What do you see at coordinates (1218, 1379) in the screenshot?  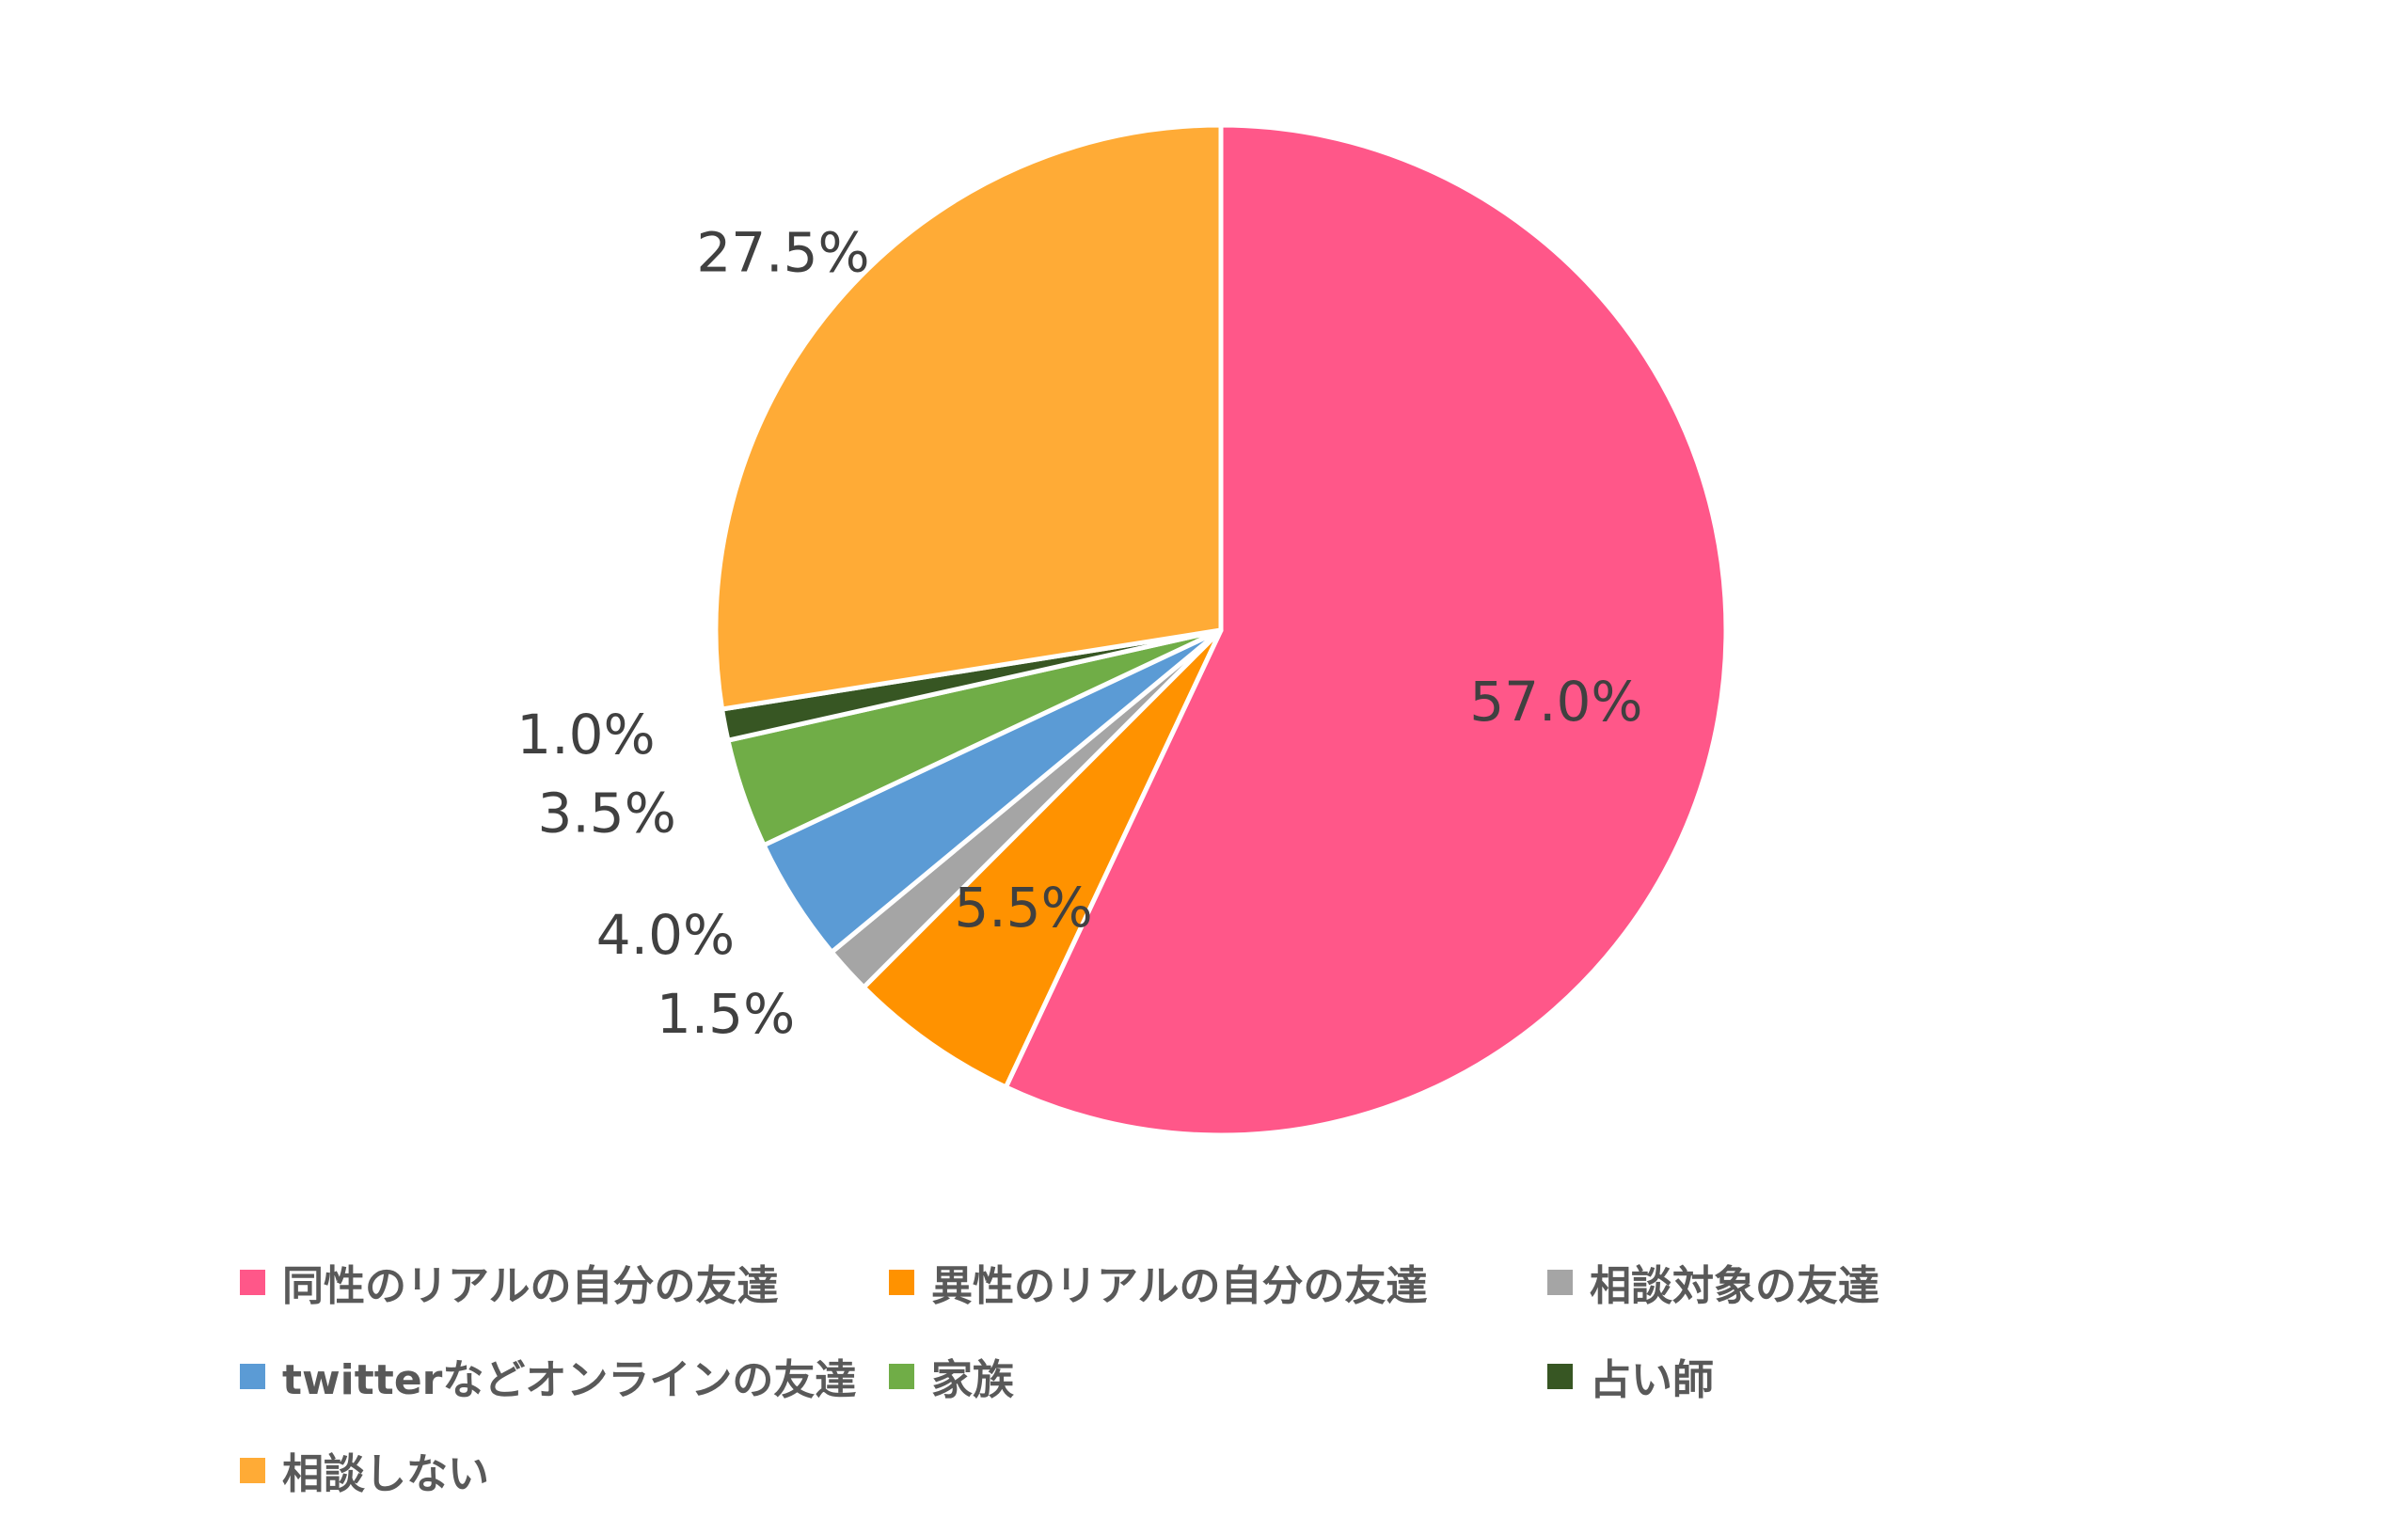 I see `legend-item-family: 家族` at bounding box center [1218, 1379].